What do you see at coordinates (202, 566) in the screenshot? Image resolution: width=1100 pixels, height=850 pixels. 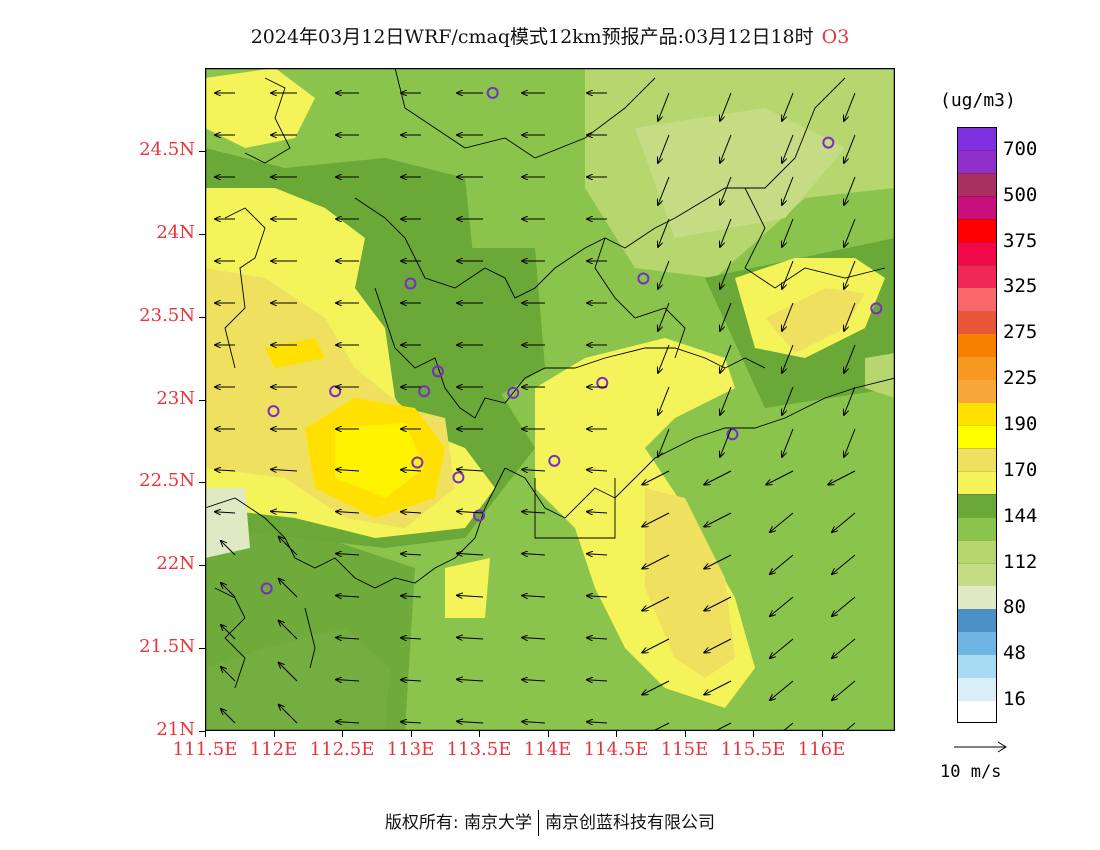 I see `y-tick-mark` at bounding box center [202, 566].